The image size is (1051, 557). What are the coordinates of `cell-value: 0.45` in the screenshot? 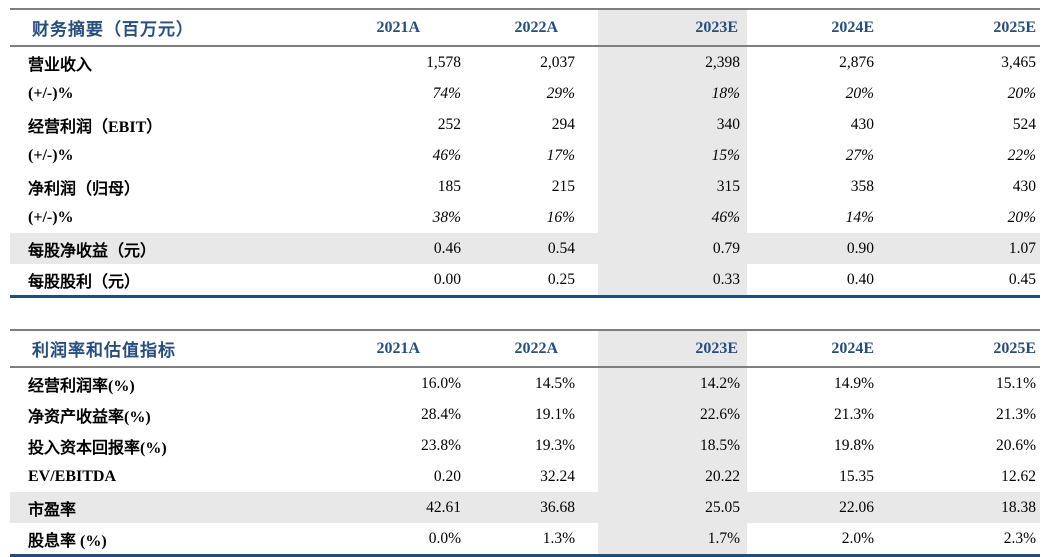 It's located at (1022, 279).